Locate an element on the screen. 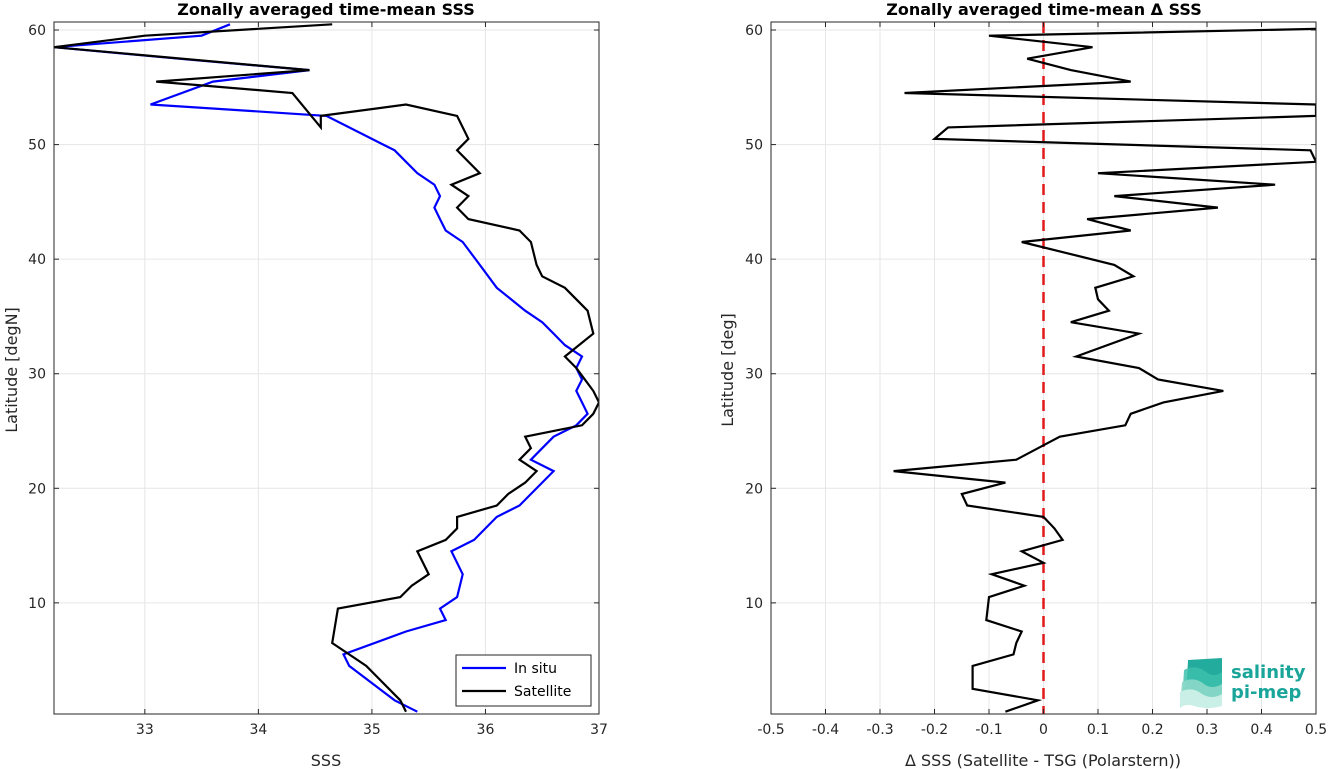 This screenshot has width=1330, height=769. panel2-x-tick-label: -0.5 is located at coordinates (770, 730).